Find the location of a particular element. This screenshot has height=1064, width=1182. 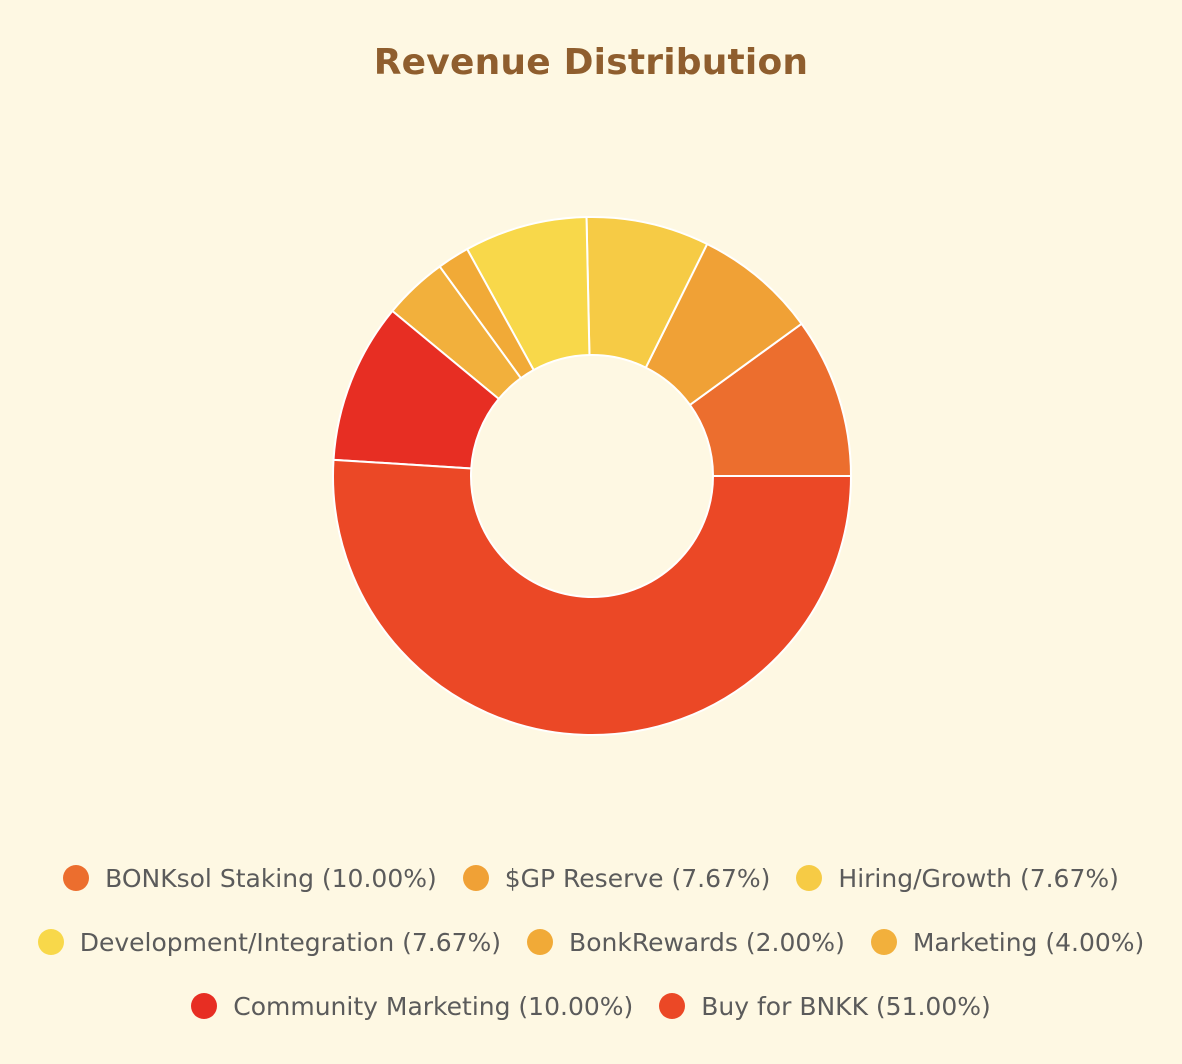

donut-slice-buy-for-bnkk is located at coordinates (592, 597).